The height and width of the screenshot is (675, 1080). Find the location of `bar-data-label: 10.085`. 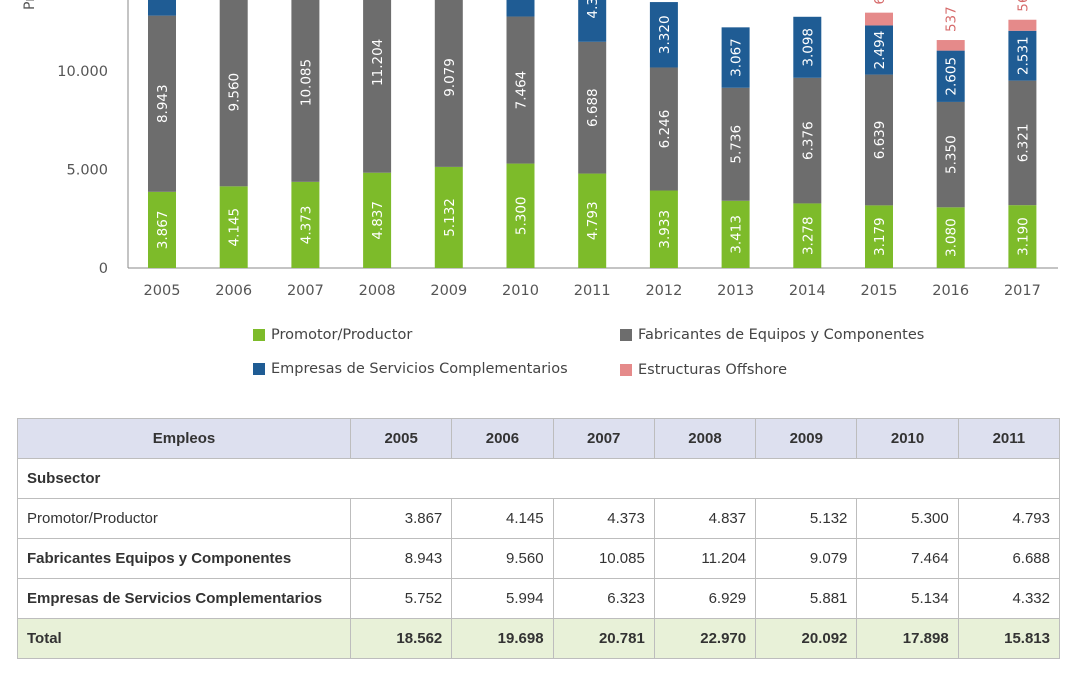

bar-data-label: 10.085 is located at coordinates (306, 82).